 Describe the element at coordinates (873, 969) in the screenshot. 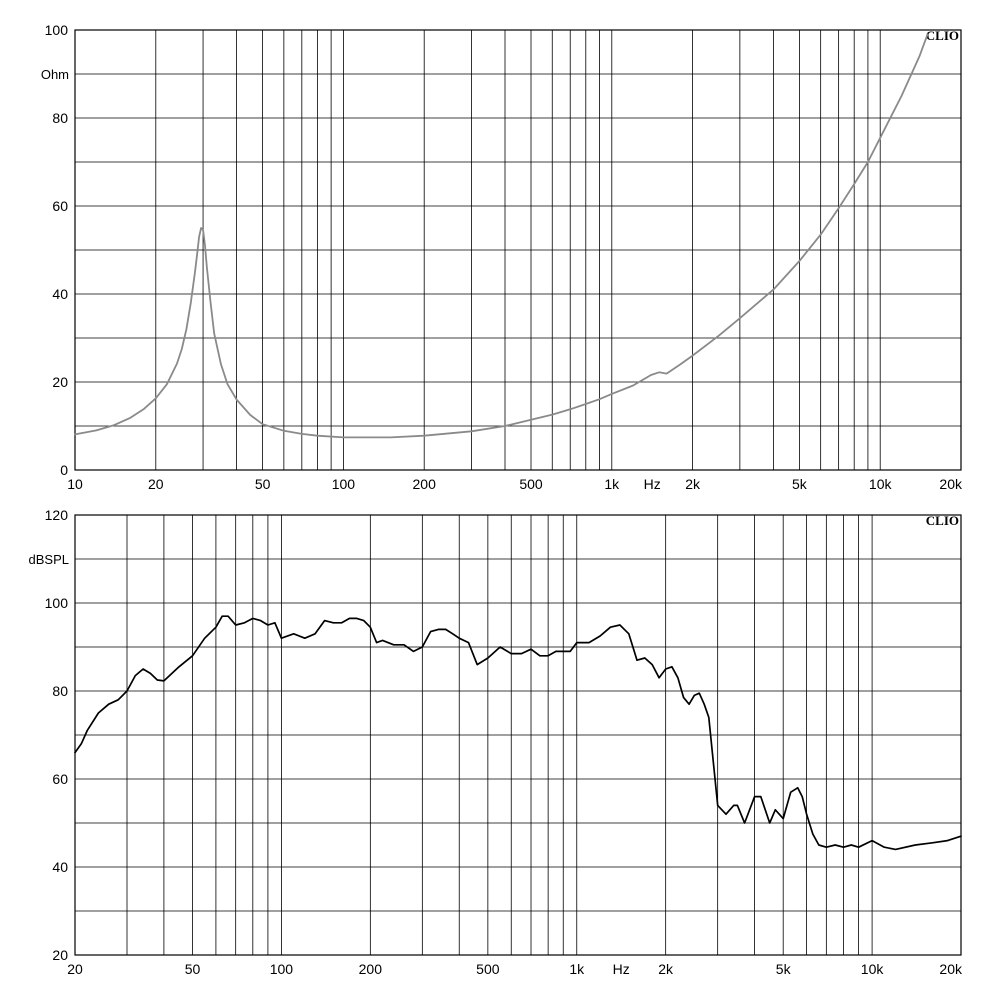

I see `spl-x-tick-label: 10k` at that location.